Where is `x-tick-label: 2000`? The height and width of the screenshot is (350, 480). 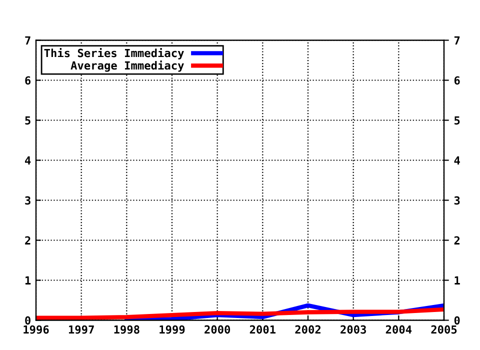 x-tick-label: 2000 is located at coordinates (217, 329).